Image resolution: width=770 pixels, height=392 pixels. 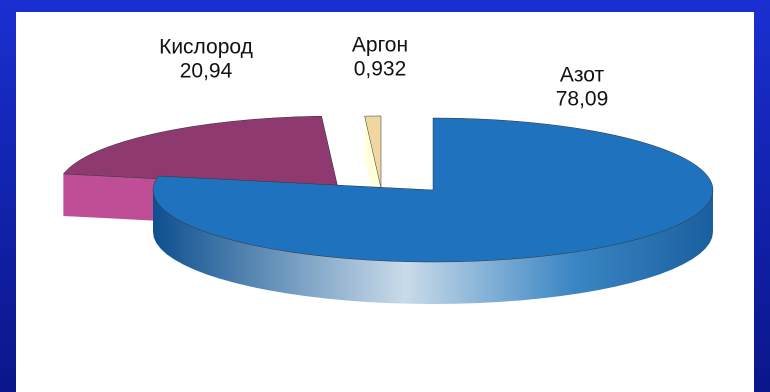 I want to click on slice-value-label: 0,932, so click(x=380, y=69).